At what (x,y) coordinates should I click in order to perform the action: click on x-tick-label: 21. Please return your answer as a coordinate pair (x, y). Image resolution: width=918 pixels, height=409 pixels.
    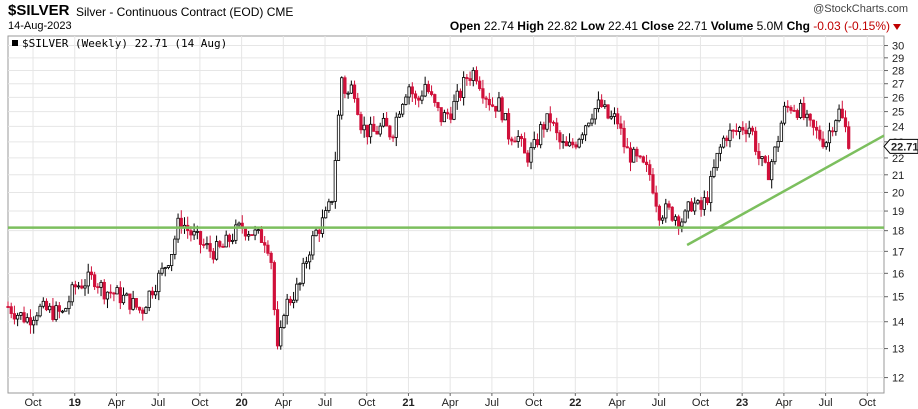
    Looking at the image, I should click on (408, 403).